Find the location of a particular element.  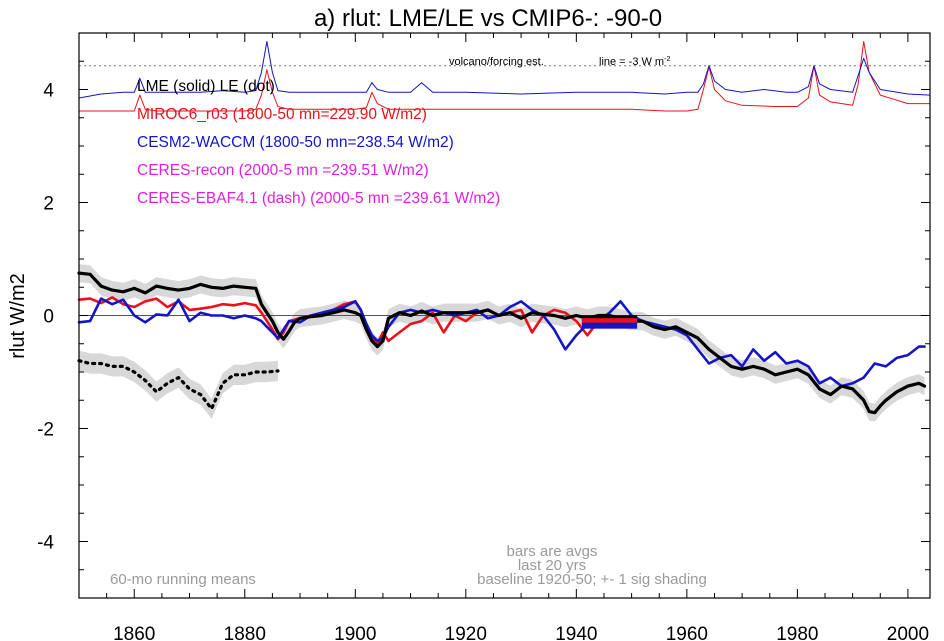

line-annotation-text: line = -3 W m is located at coordinates (631, 62).